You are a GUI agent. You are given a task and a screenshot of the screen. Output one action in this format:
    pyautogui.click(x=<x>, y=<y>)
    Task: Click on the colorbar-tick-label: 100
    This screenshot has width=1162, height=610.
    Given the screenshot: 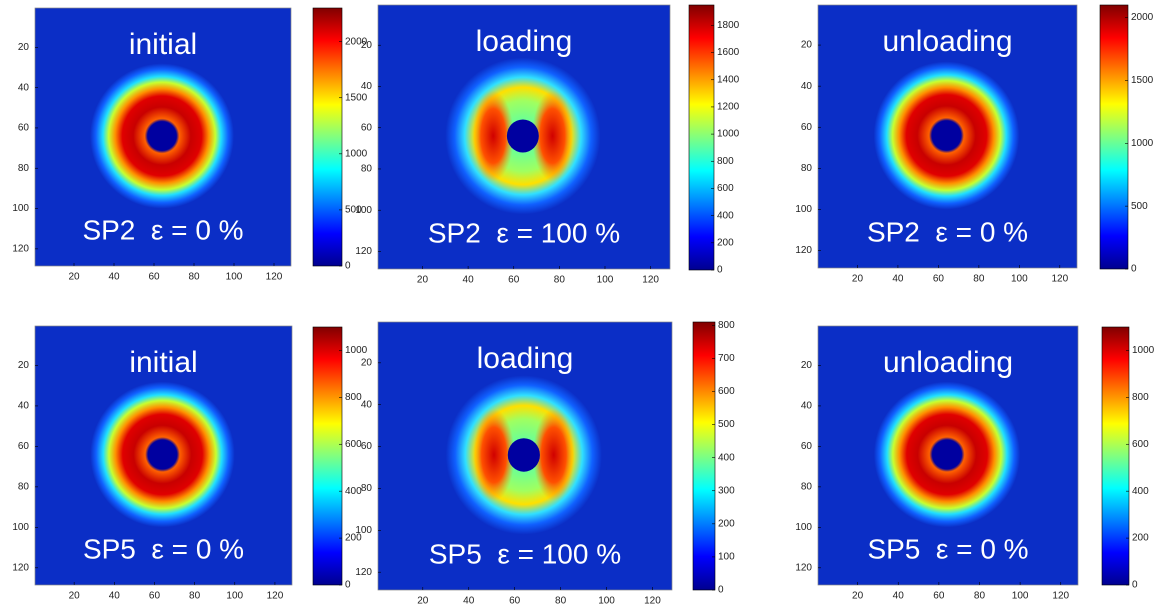 What is the action you would take?
    pyautogui.click(x=726, y=557)
    